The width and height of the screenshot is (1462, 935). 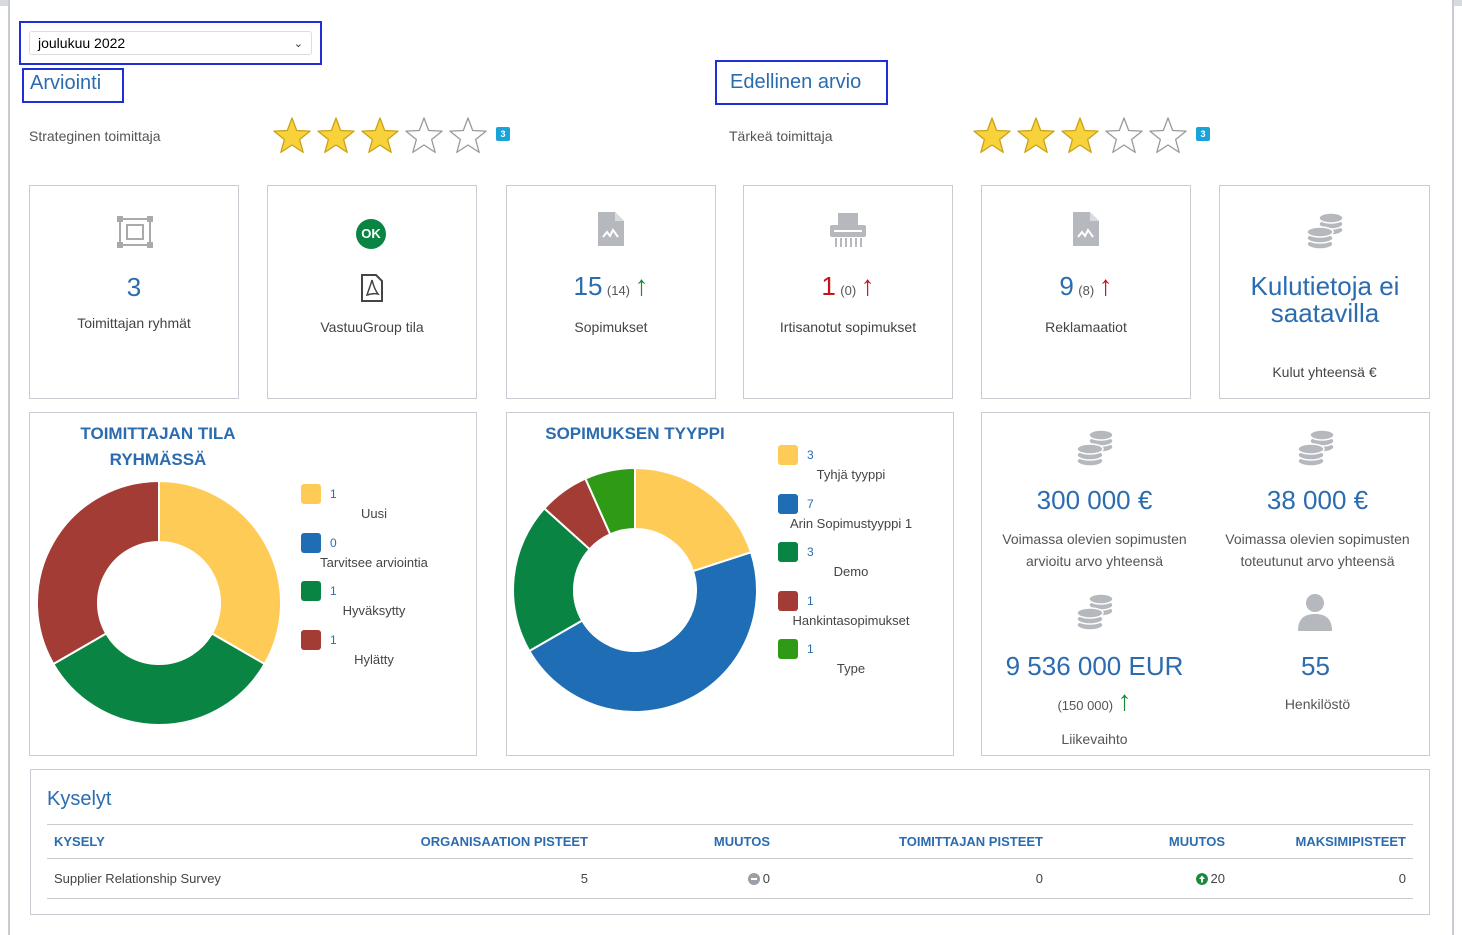 What do you see at coordinates (781, 136) in the screenshot?
I see `previous-rating-label: Tärkeä toimittaja` at bounding box center [781, 136].